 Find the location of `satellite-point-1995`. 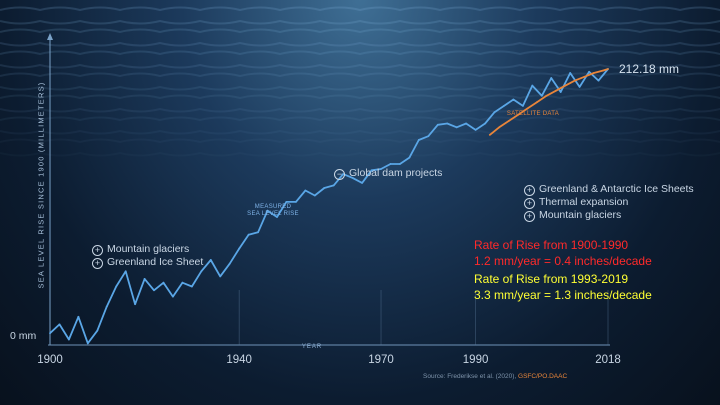

satellite-point-1995 is located at coordinates (499, 127).